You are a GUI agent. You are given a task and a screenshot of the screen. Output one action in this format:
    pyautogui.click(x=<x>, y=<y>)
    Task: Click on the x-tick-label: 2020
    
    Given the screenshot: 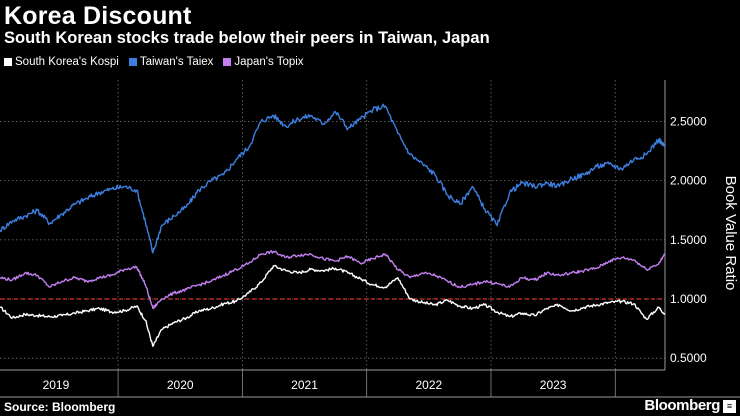 What is the action you would take?
    pyautogui.click(x=180, y=385)
    